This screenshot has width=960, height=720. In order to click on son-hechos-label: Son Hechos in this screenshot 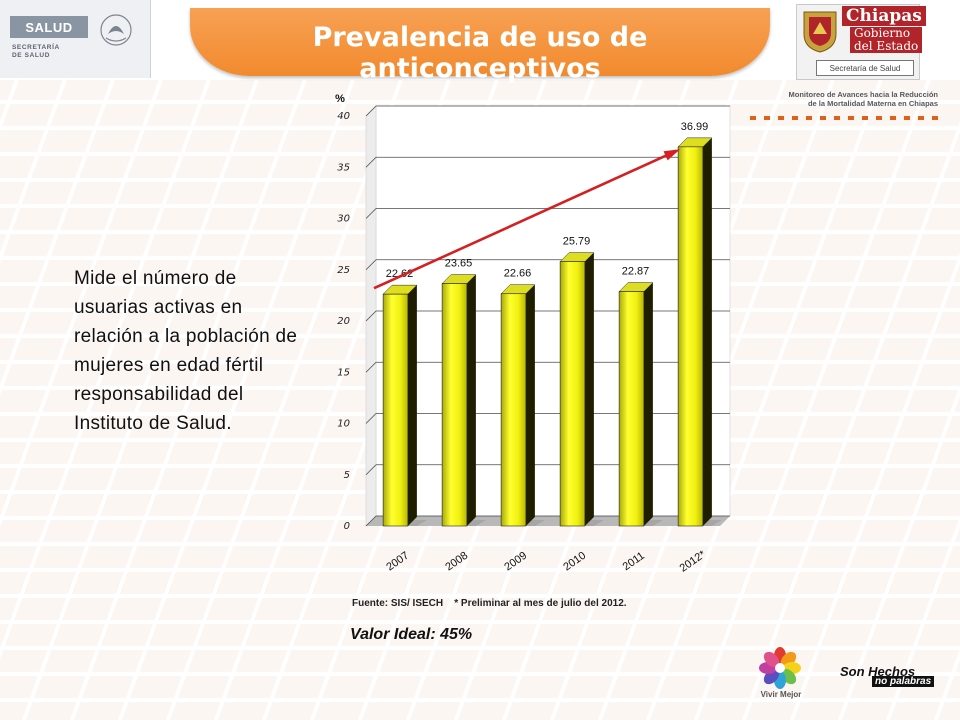, I will do `click(878, 671)`.